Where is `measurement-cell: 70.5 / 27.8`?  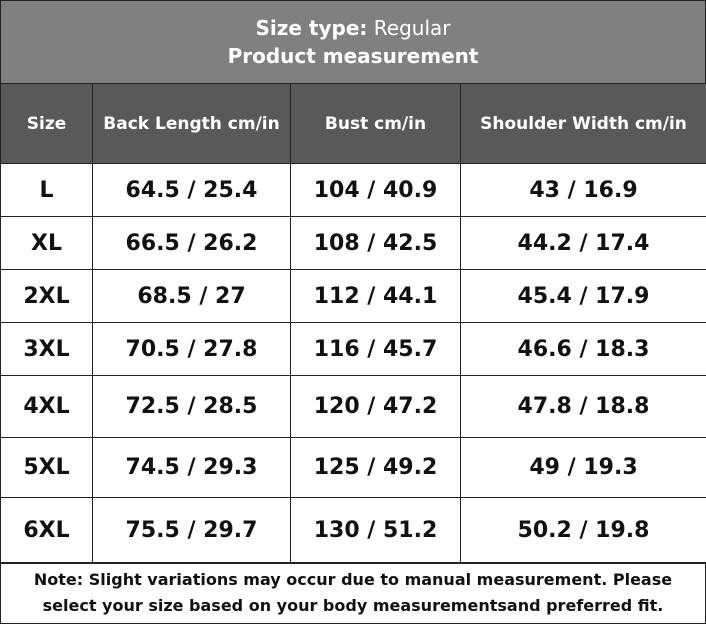 measurement-cell: 70.5 / 27.8 is located at coordinates (191, 349).